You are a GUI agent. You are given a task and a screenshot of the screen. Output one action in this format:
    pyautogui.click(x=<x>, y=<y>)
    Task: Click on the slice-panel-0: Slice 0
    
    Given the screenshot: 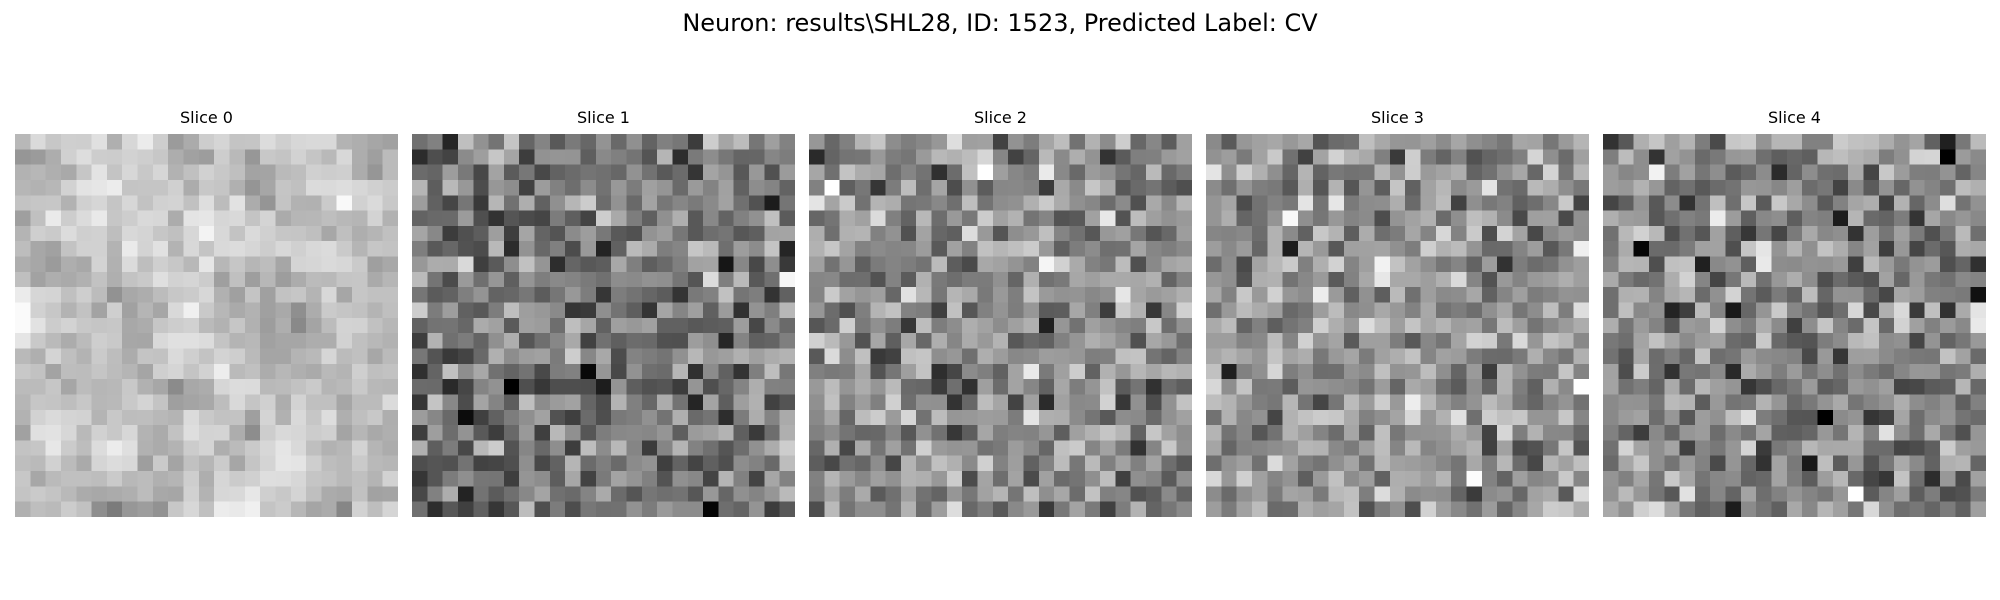 What is the action you would take?
    pyautogui.click(x=206, y=312)
    